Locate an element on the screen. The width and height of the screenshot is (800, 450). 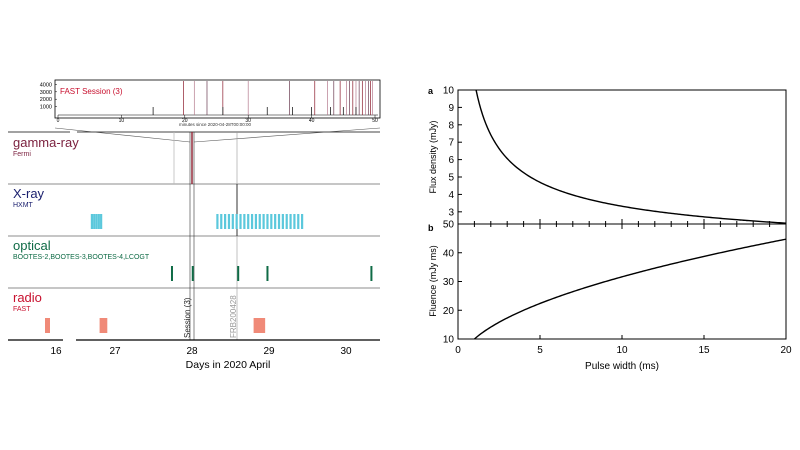
time-axis-ticks: 16 27 28 29 30 is located at coordinates (201, 351).